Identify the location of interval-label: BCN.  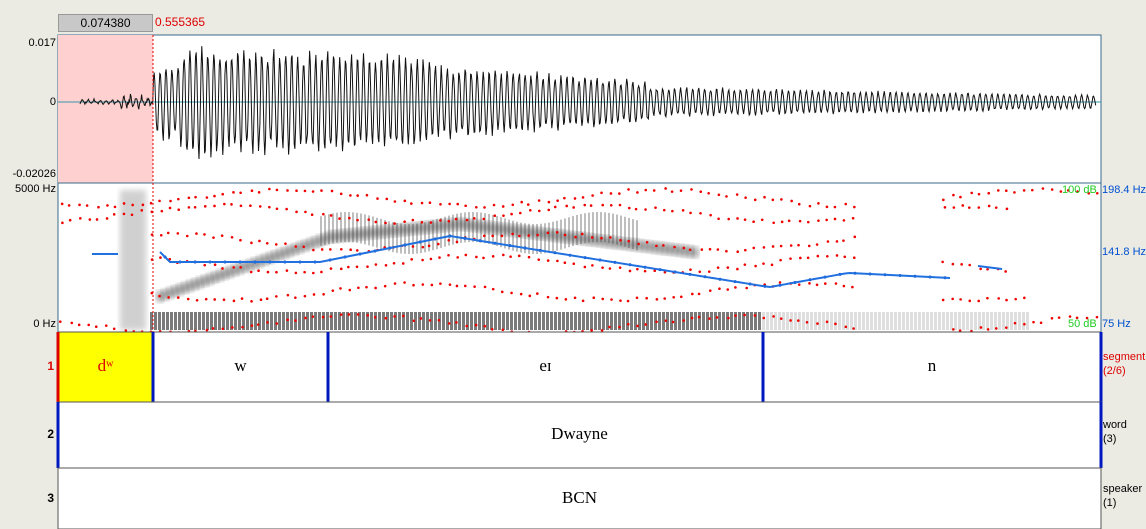
(579, 497).